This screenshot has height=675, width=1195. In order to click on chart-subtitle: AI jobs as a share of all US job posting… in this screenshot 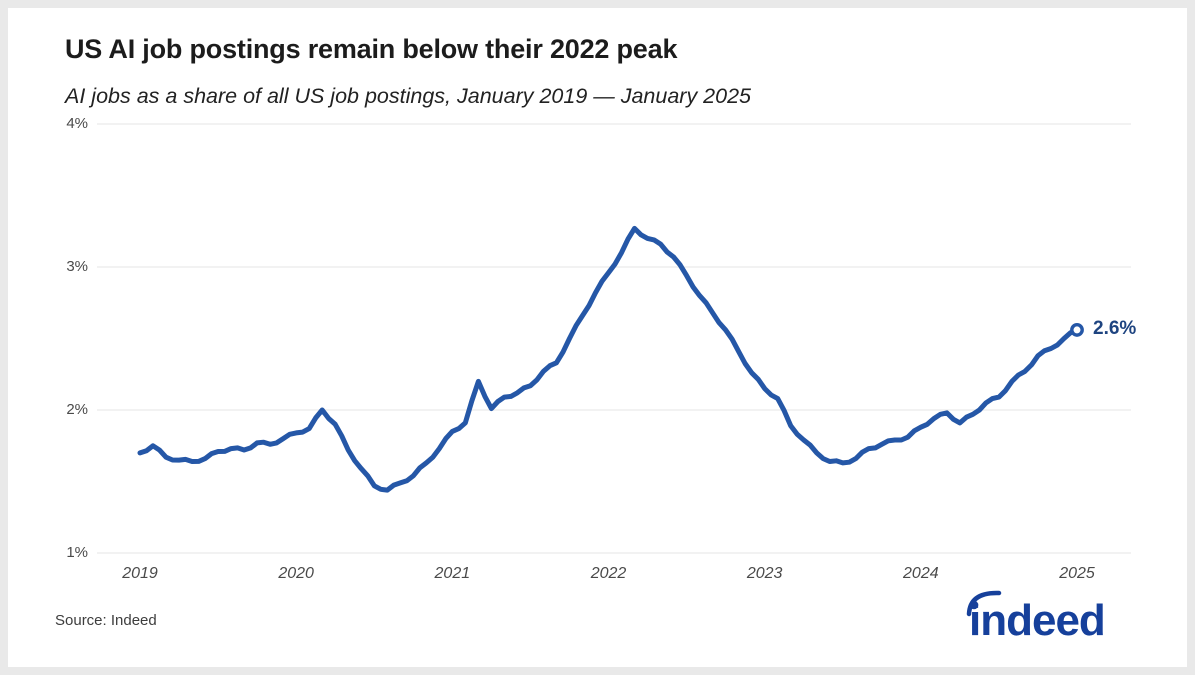, I will do `click(408, 96)`.